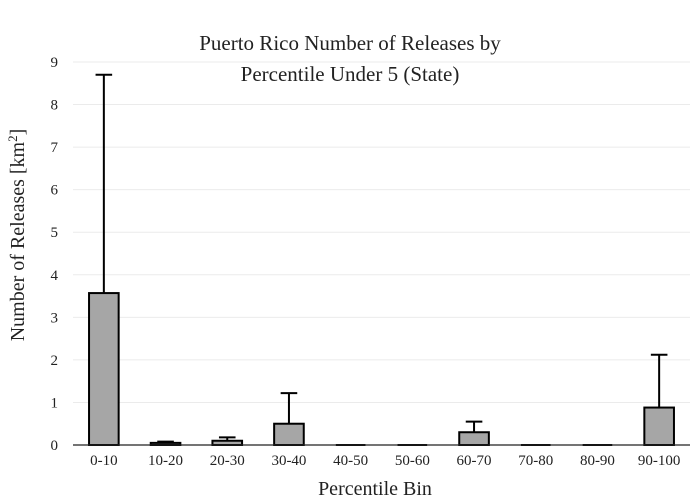 This screenshot has width=700, height=500. What do you see at coordinates (375, 489) in the screenshot?
I see `x-axis-label: Percentile Bin` at bounding box center [375, 489].